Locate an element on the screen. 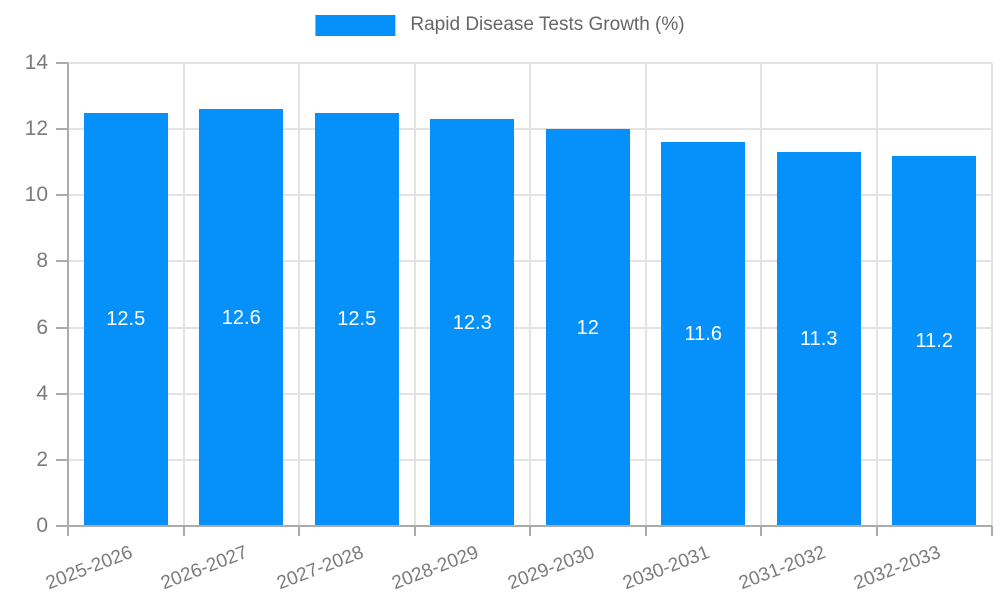  x-tick-label: 2026-2027 is located at coordinates (204, 568).